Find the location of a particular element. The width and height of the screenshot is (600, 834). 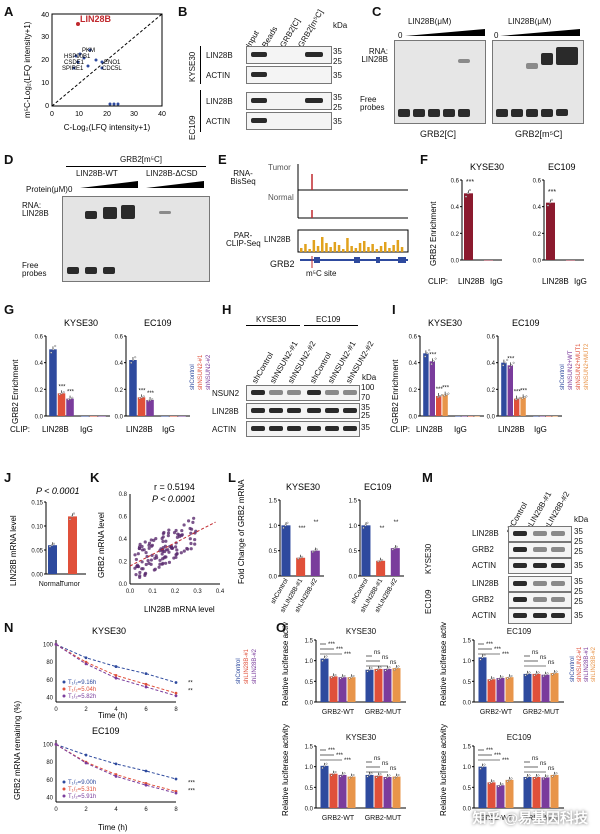

chart-title: EC109 is located at coordinates (106, 731).